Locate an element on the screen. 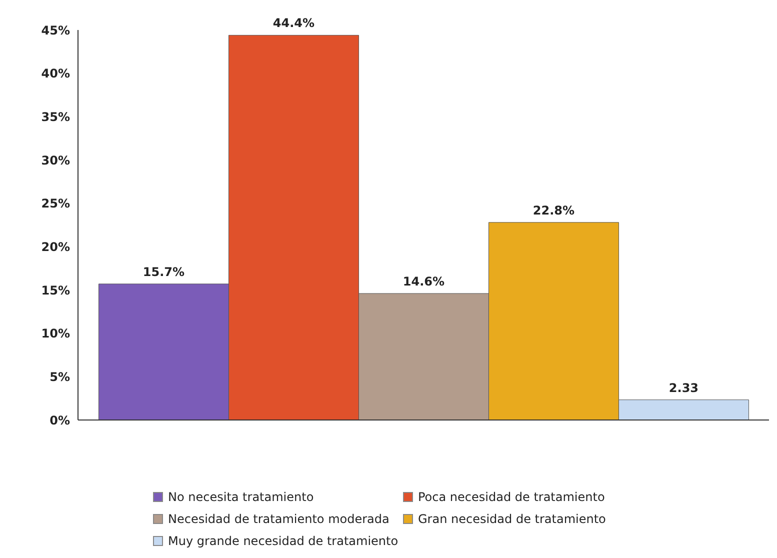 The height and width of the screenshot is (558, 777). y-tick-label: 15% is located at coordinates (55, 290).